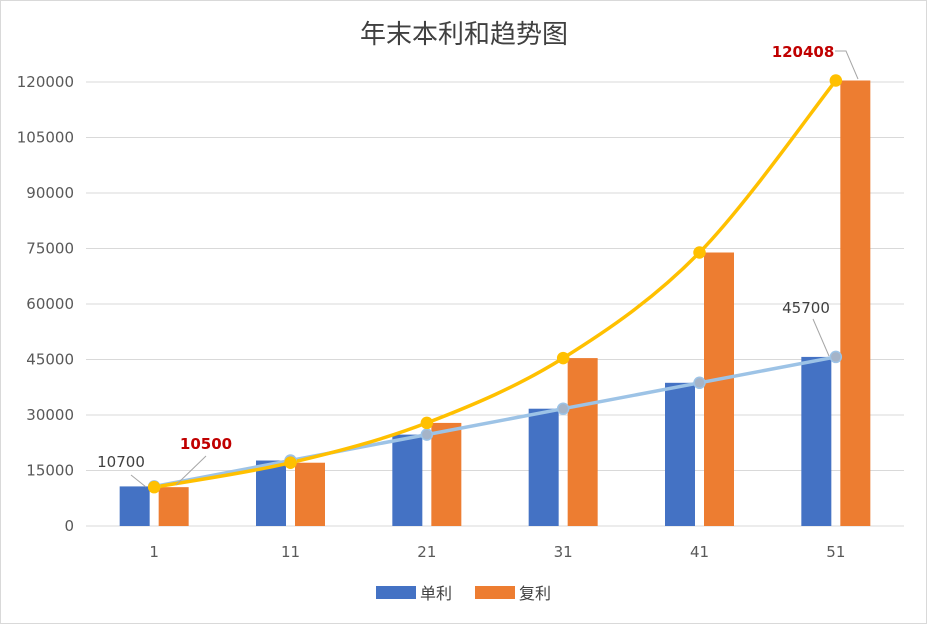  Describe the element at coordinates (50, 415) in the screenshot. I see `y-tick-label: 30000` at that location.